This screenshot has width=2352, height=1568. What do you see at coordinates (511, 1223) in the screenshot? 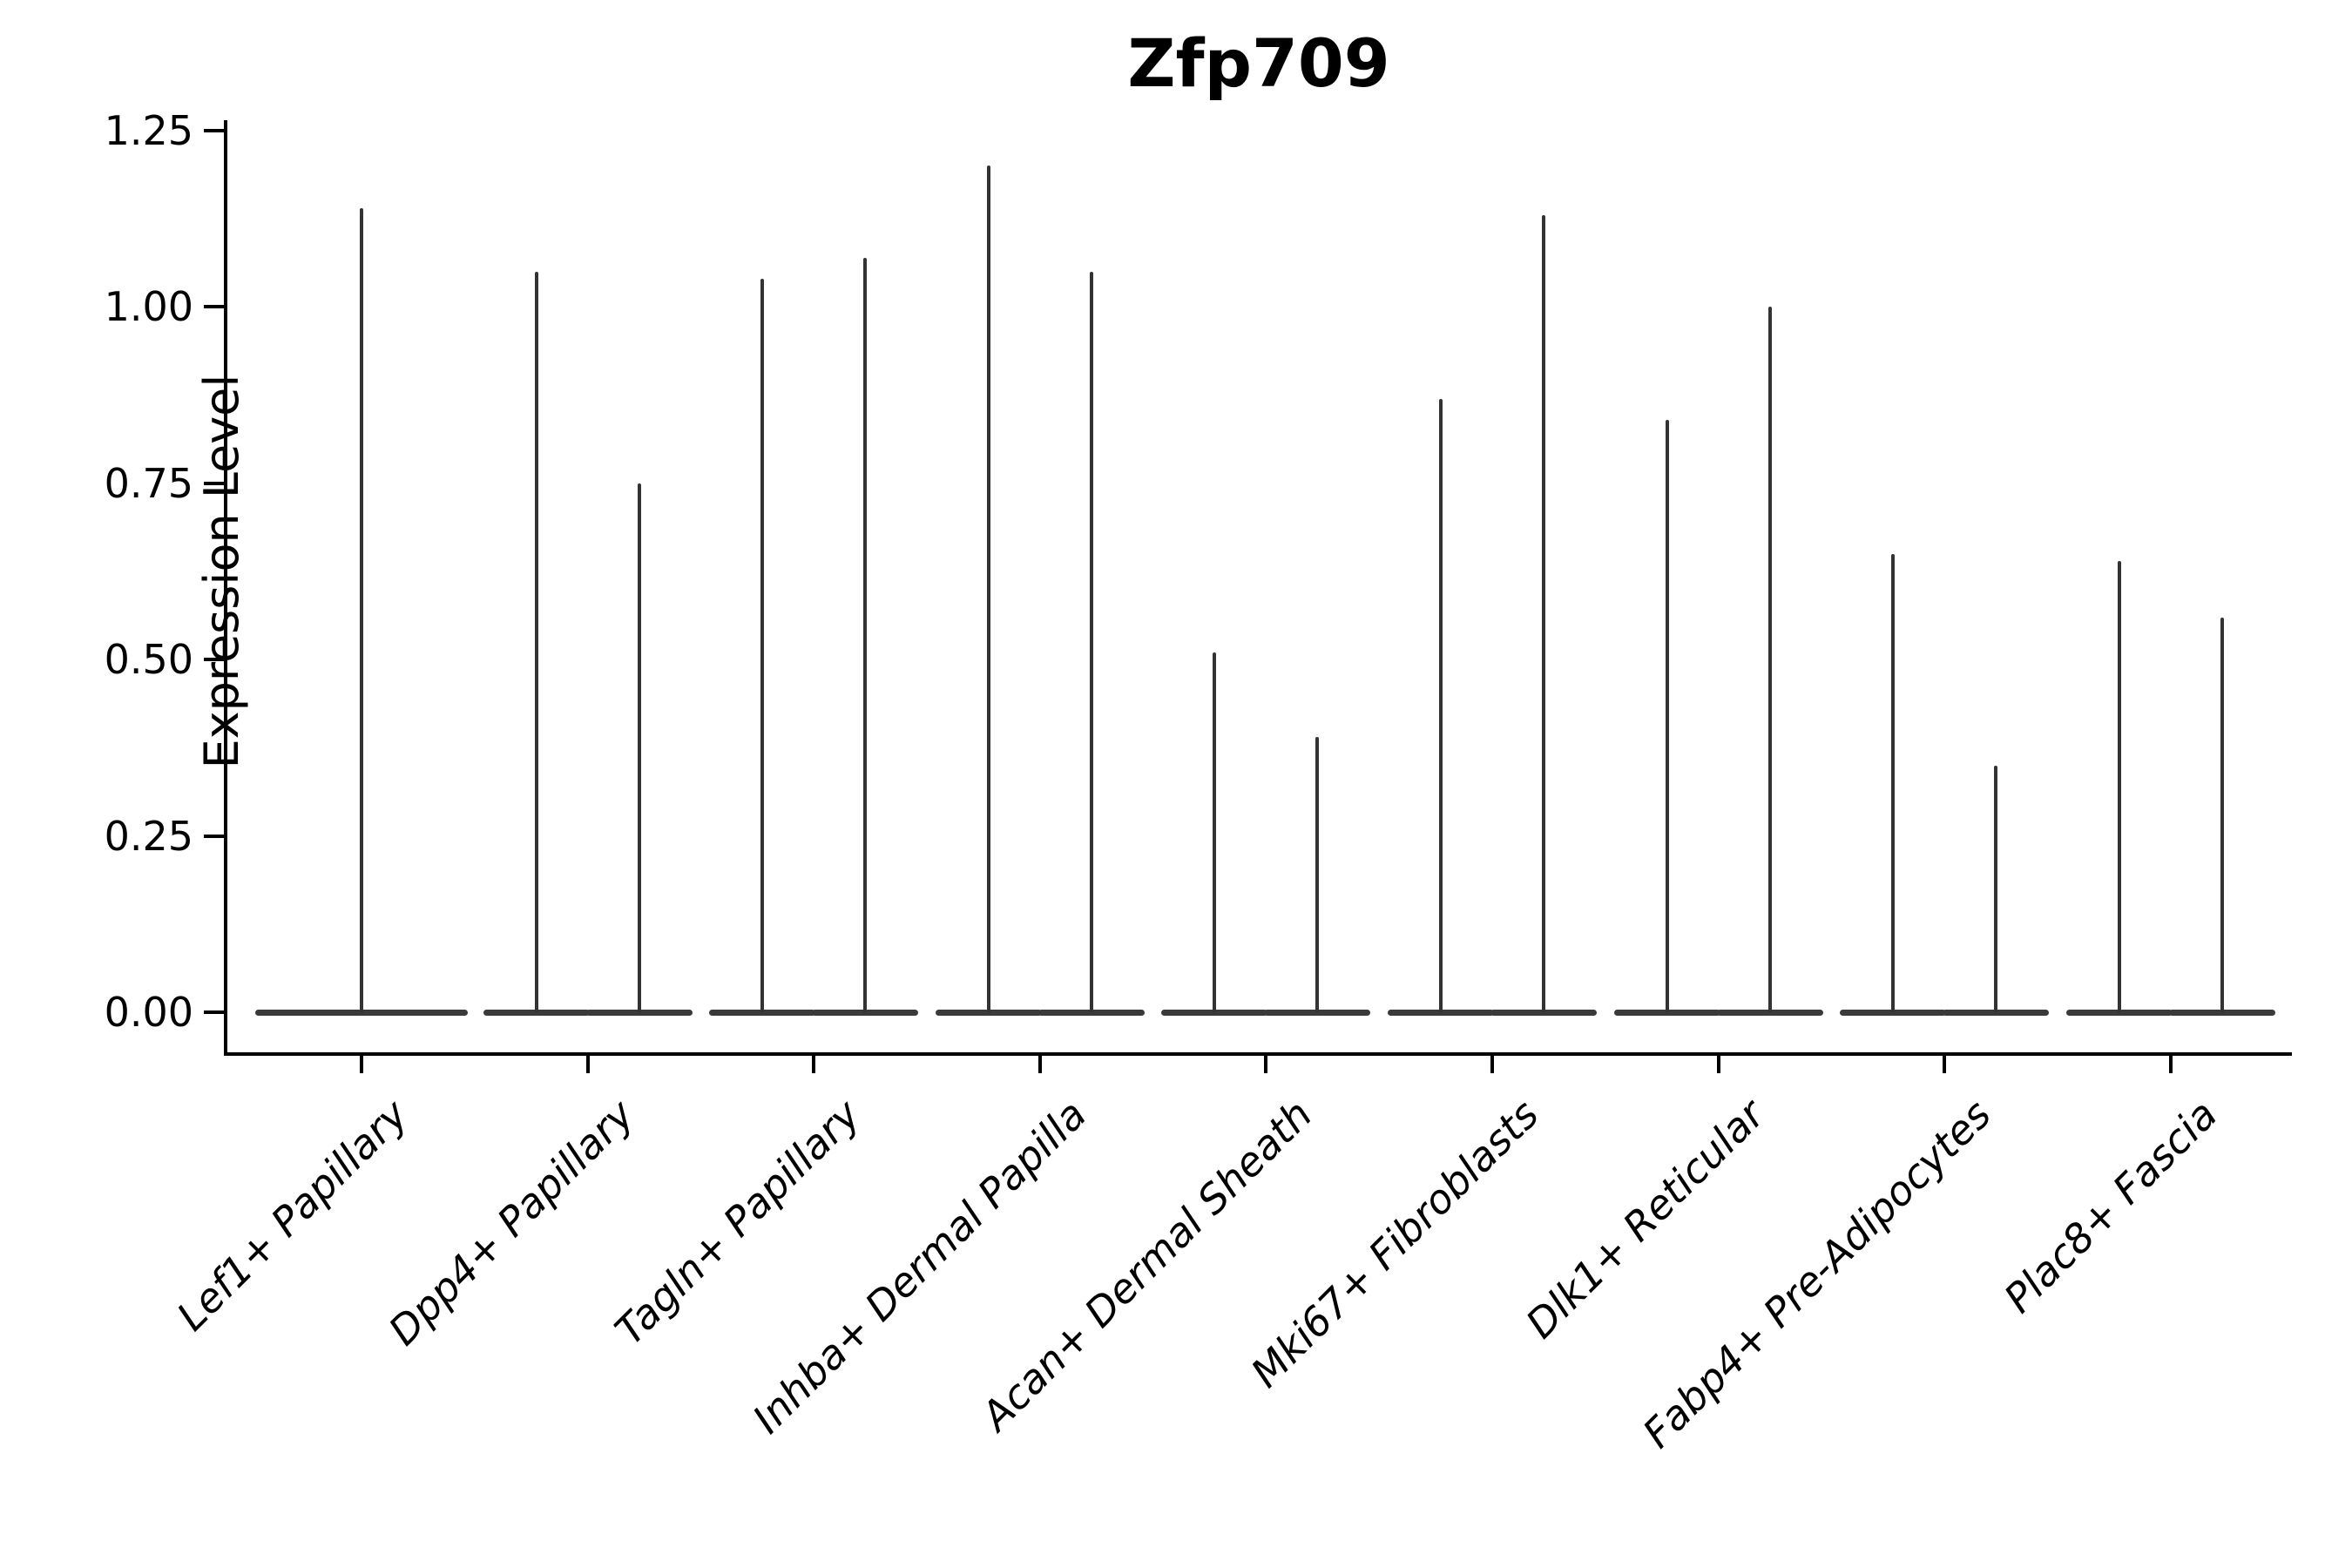
I see `x-tick-label: Dpp4+ Papillary` at bounding box center [511, 1223].